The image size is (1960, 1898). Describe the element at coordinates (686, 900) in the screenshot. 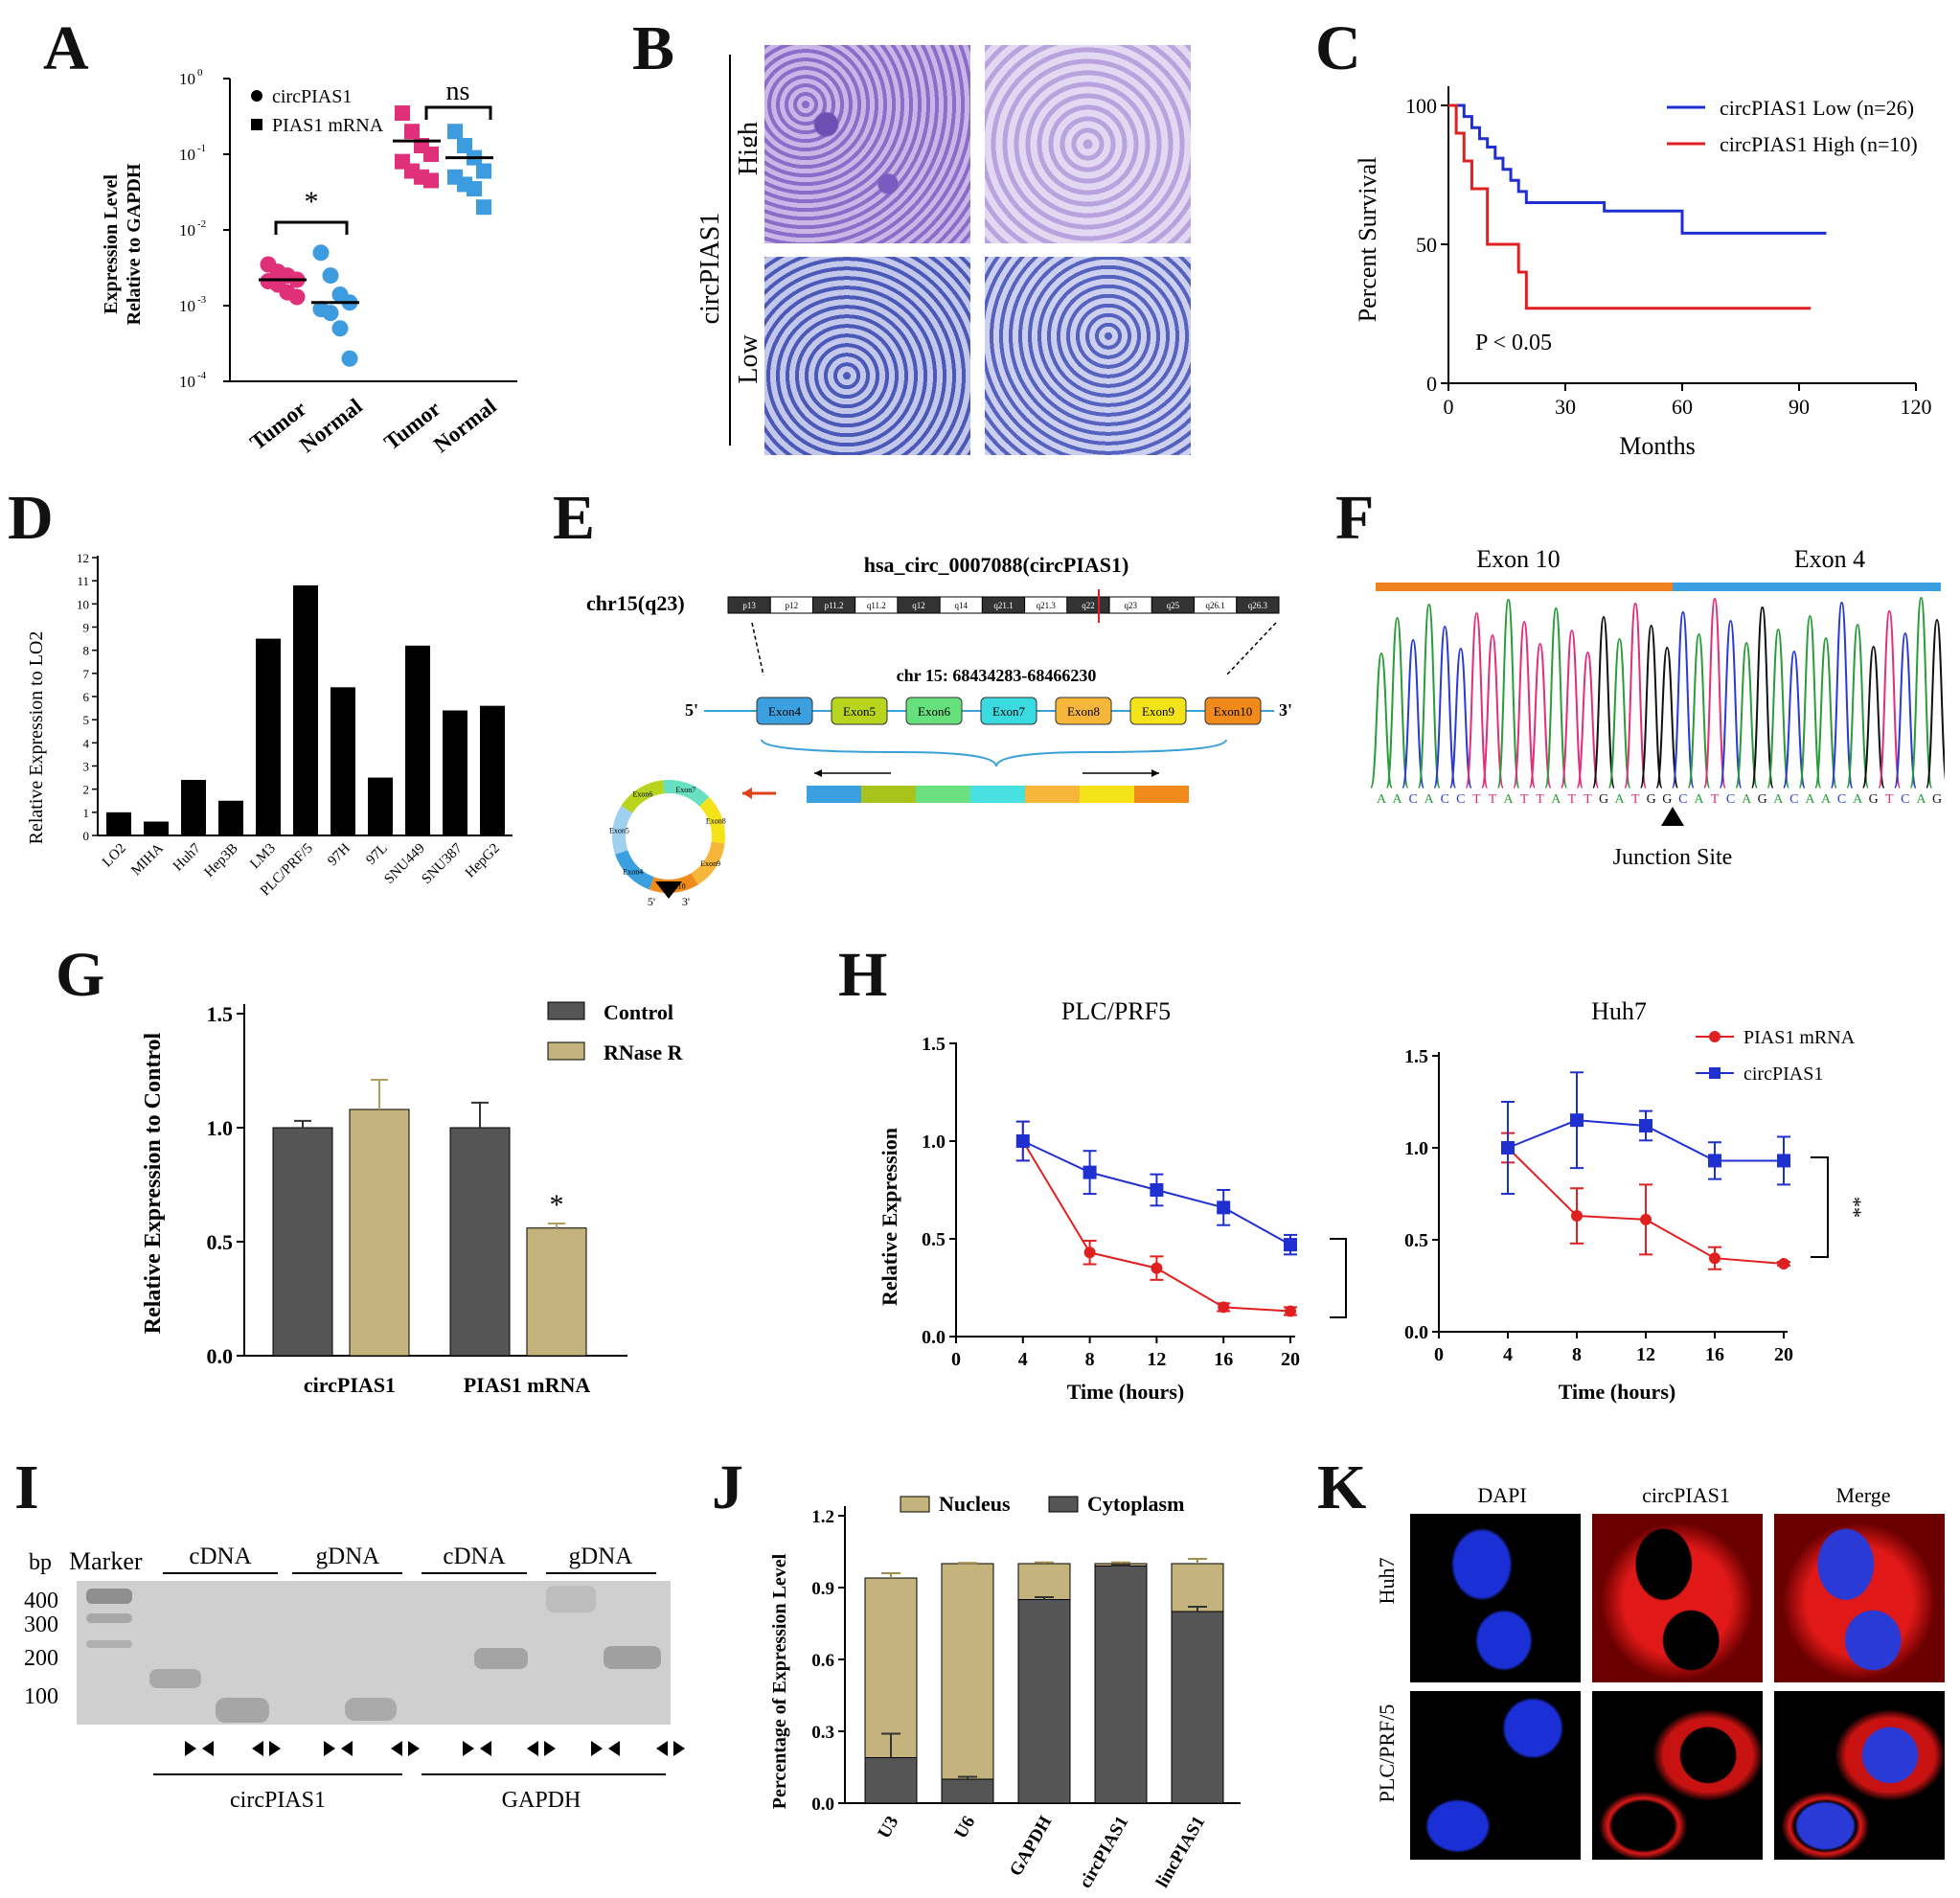

I see `e-circ-three: 3'` at that location.